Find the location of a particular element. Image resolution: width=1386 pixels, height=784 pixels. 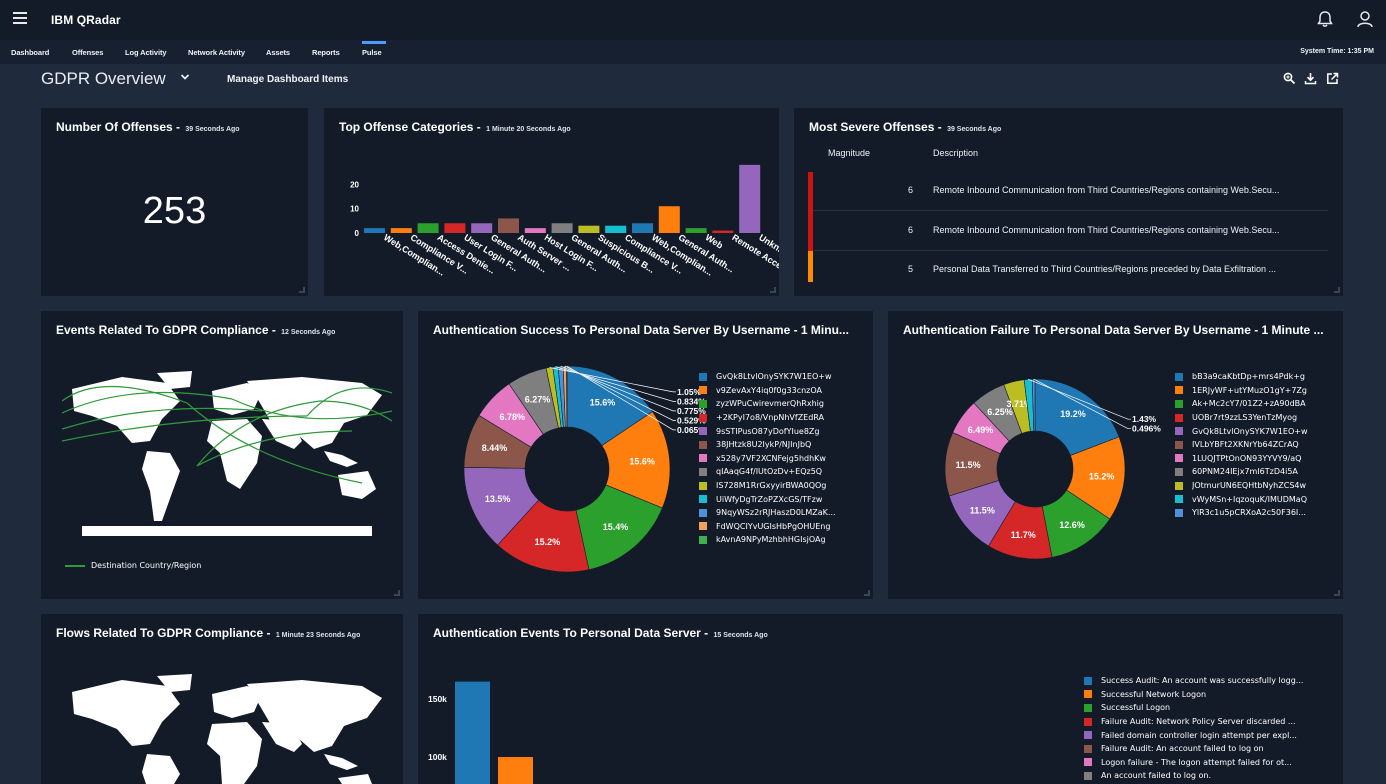

legend-item: +2KPyI7o8/VnpNhVfZEdRA is located at coordinates (778, 418).